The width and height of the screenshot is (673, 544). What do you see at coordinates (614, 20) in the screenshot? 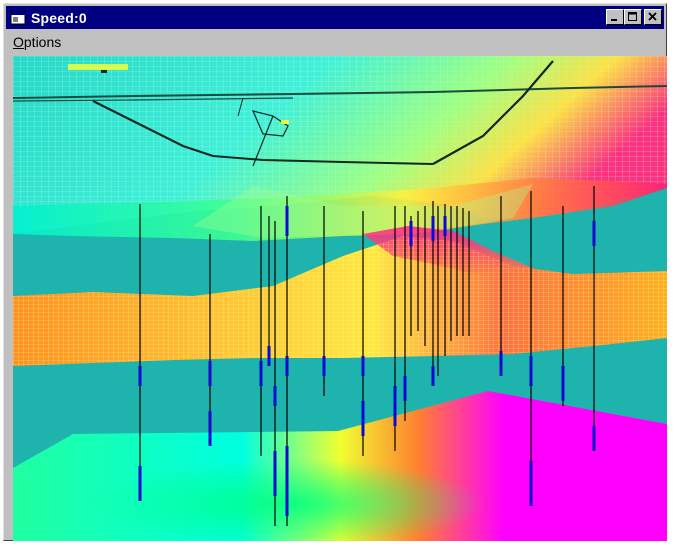
I see `minimize-icon` at bounding box center [614, 20].